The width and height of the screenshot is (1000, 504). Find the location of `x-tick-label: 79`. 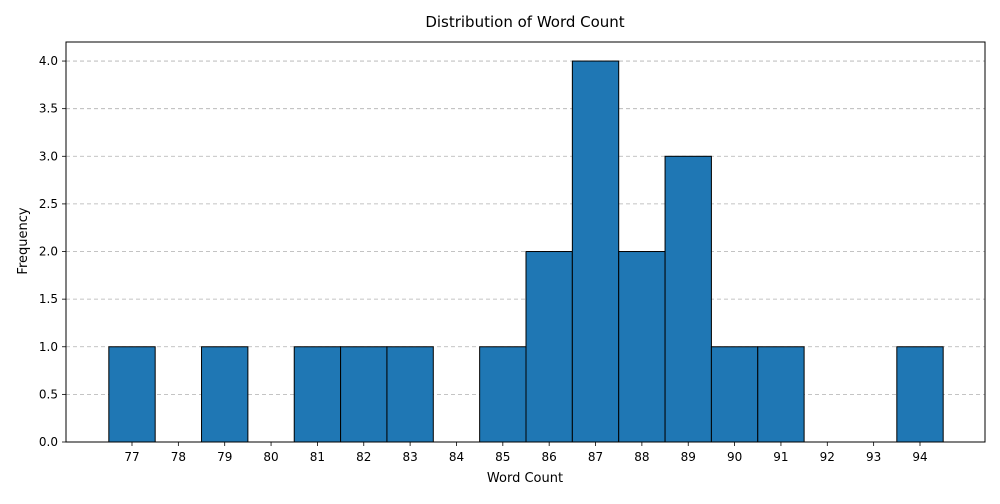

x-tick-label: 79 is located at coordinates (224, 457).